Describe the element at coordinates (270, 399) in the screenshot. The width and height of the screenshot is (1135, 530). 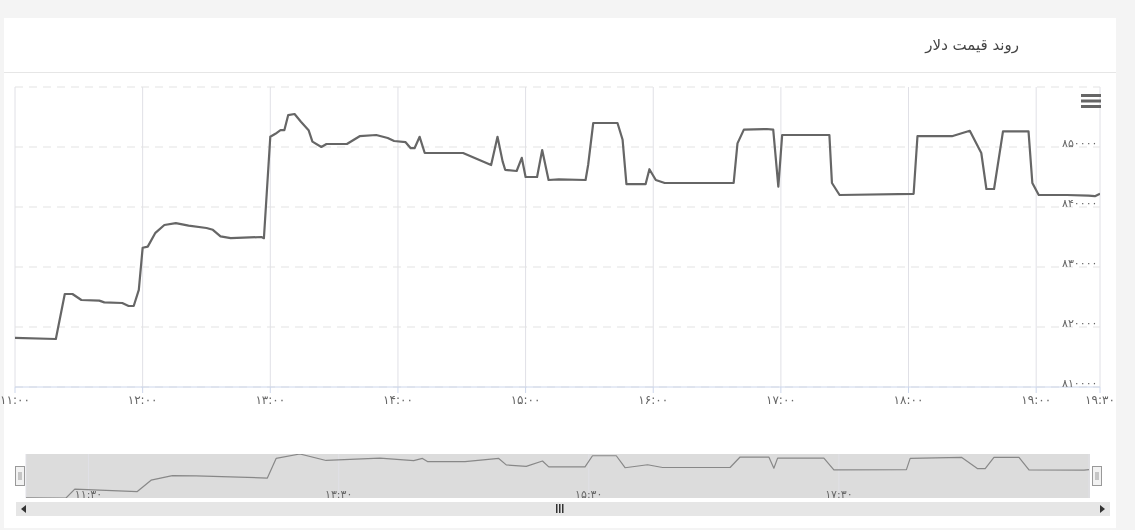
I see `x-tick-label: ۱۳:۰۰` at that location.